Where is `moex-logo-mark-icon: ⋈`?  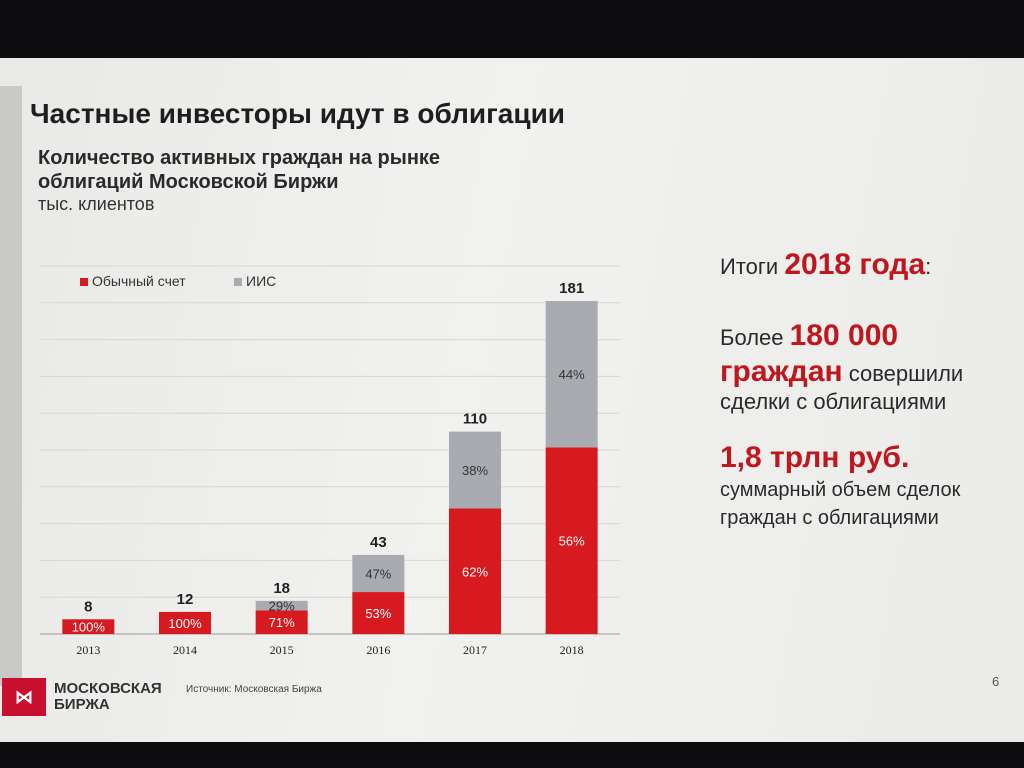 moex-logo-mark-icon: ⋈ is located at coordinates (24, 697).